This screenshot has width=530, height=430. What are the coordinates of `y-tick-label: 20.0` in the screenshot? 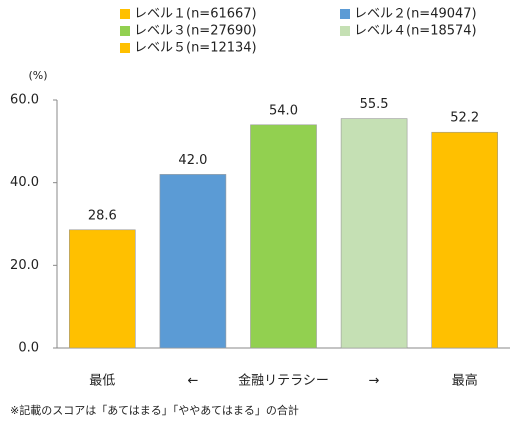 It's located at (24, 265).